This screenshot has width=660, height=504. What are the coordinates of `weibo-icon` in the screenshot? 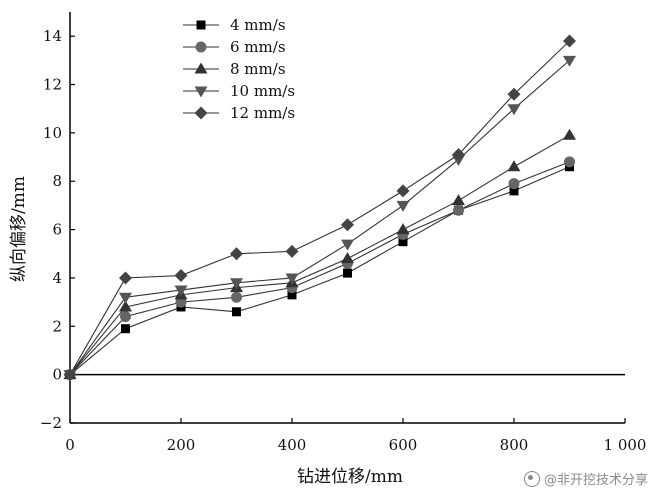 It's located at (531, 478).